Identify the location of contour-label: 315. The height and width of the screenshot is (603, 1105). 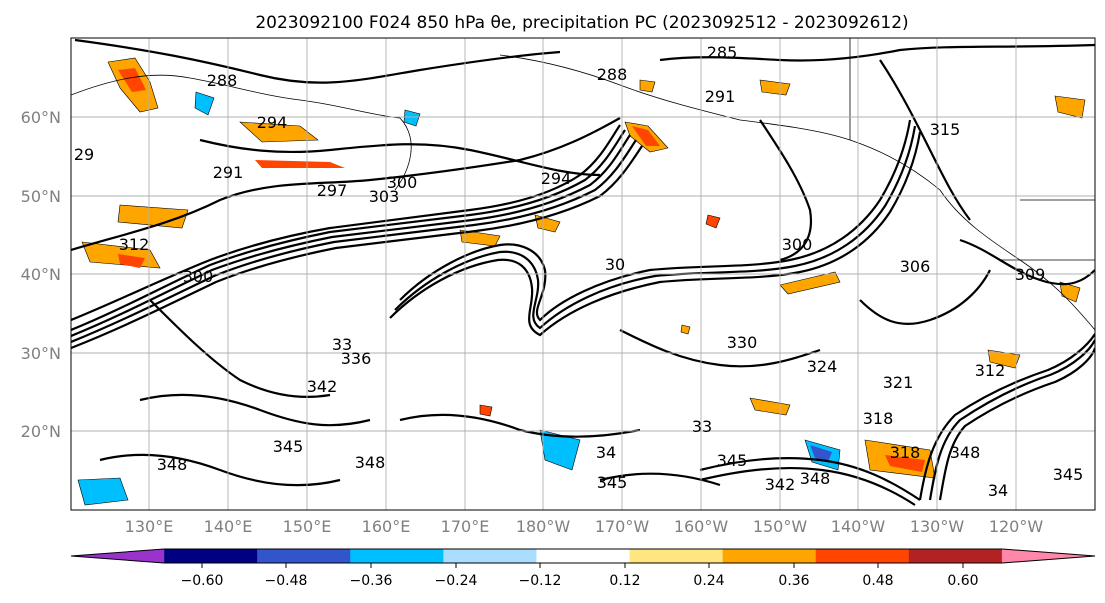
(945, 129).